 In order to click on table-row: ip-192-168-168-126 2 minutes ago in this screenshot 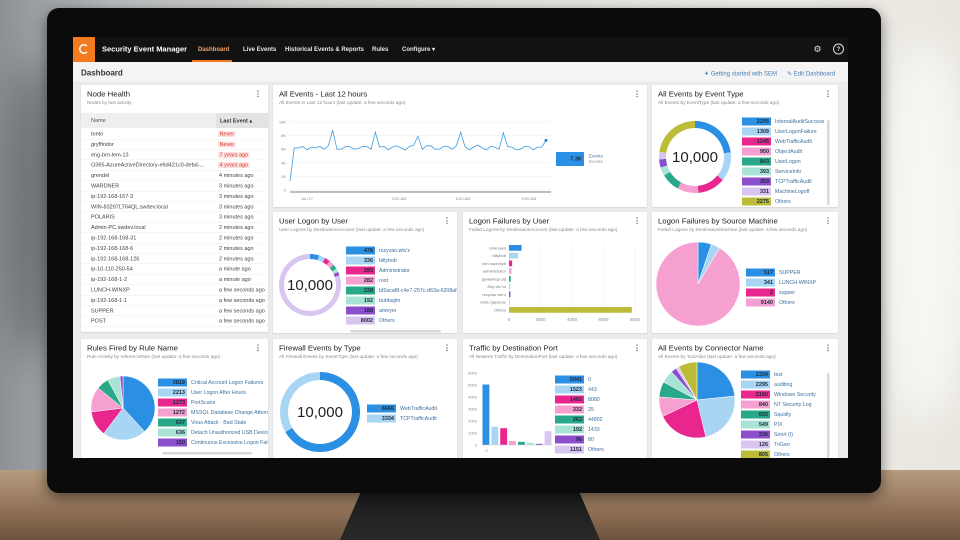, I will do `click(174, 259)`.